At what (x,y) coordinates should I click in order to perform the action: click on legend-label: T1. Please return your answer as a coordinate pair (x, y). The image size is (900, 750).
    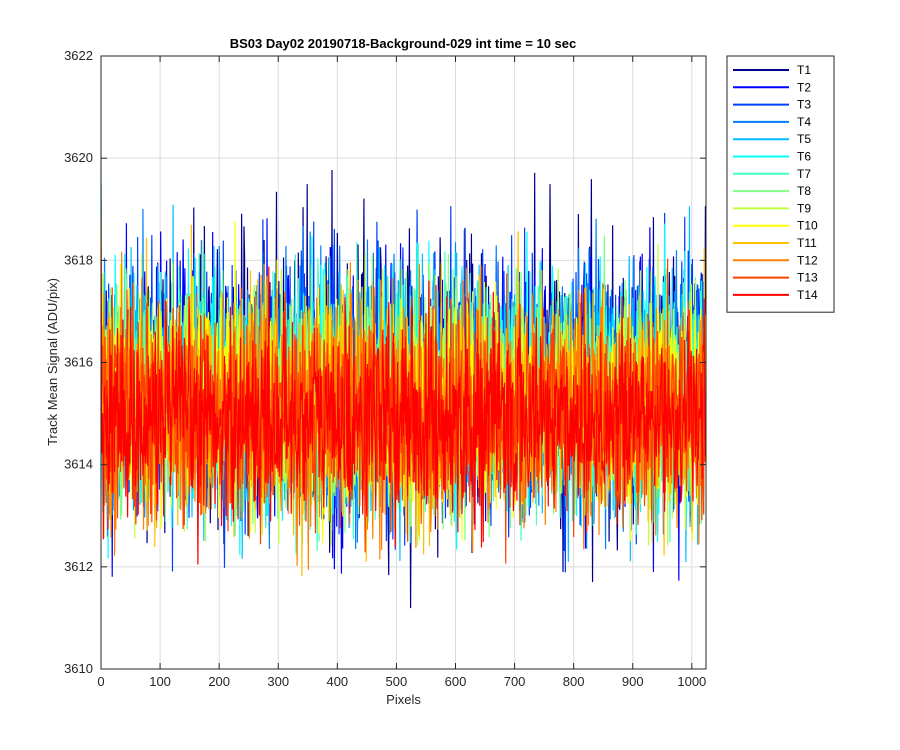
    Looking at the image, I should click on (804, 70).